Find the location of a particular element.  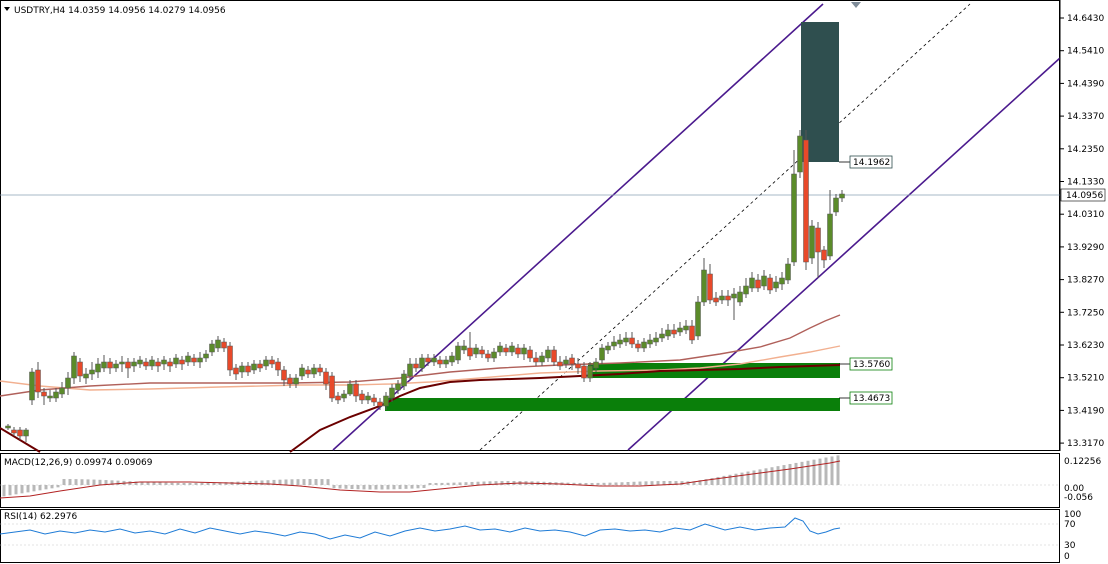

price-tick-label: 14.0310 is located at coordinates (1085, 215).